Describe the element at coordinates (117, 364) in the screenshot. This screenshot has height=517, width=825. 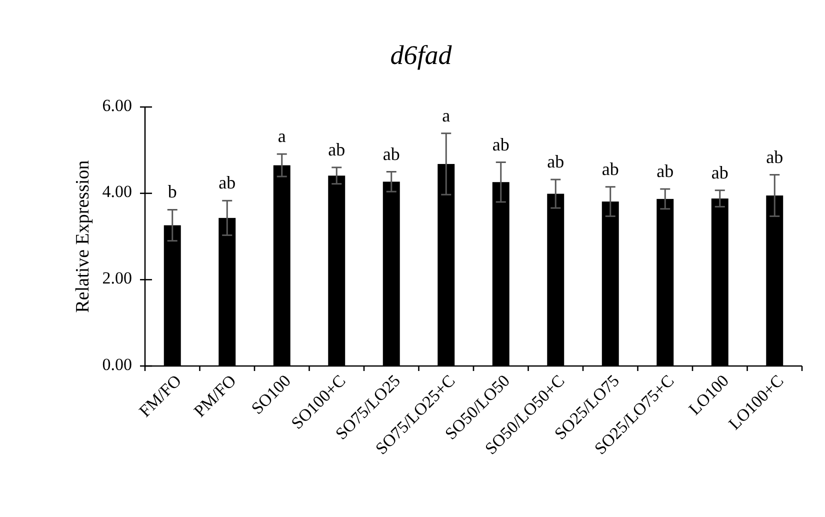
I see `y-tick-label: 0.00` at that location.